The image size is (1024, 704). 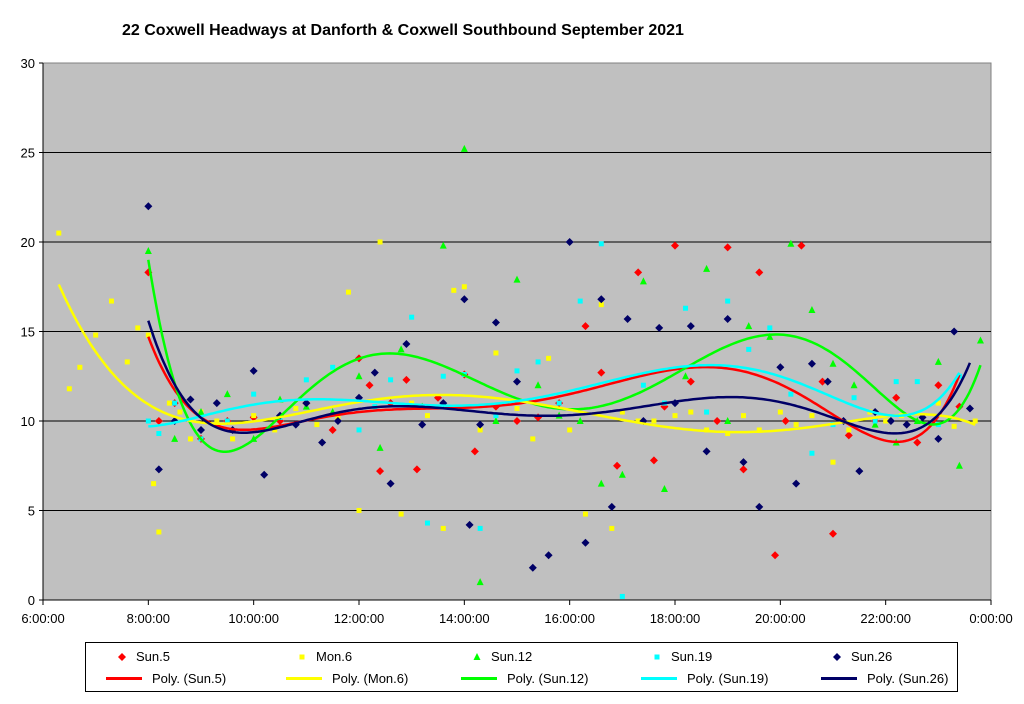 I want to click on x-tick-label: 18:00:00, so click(x=675, y=618).